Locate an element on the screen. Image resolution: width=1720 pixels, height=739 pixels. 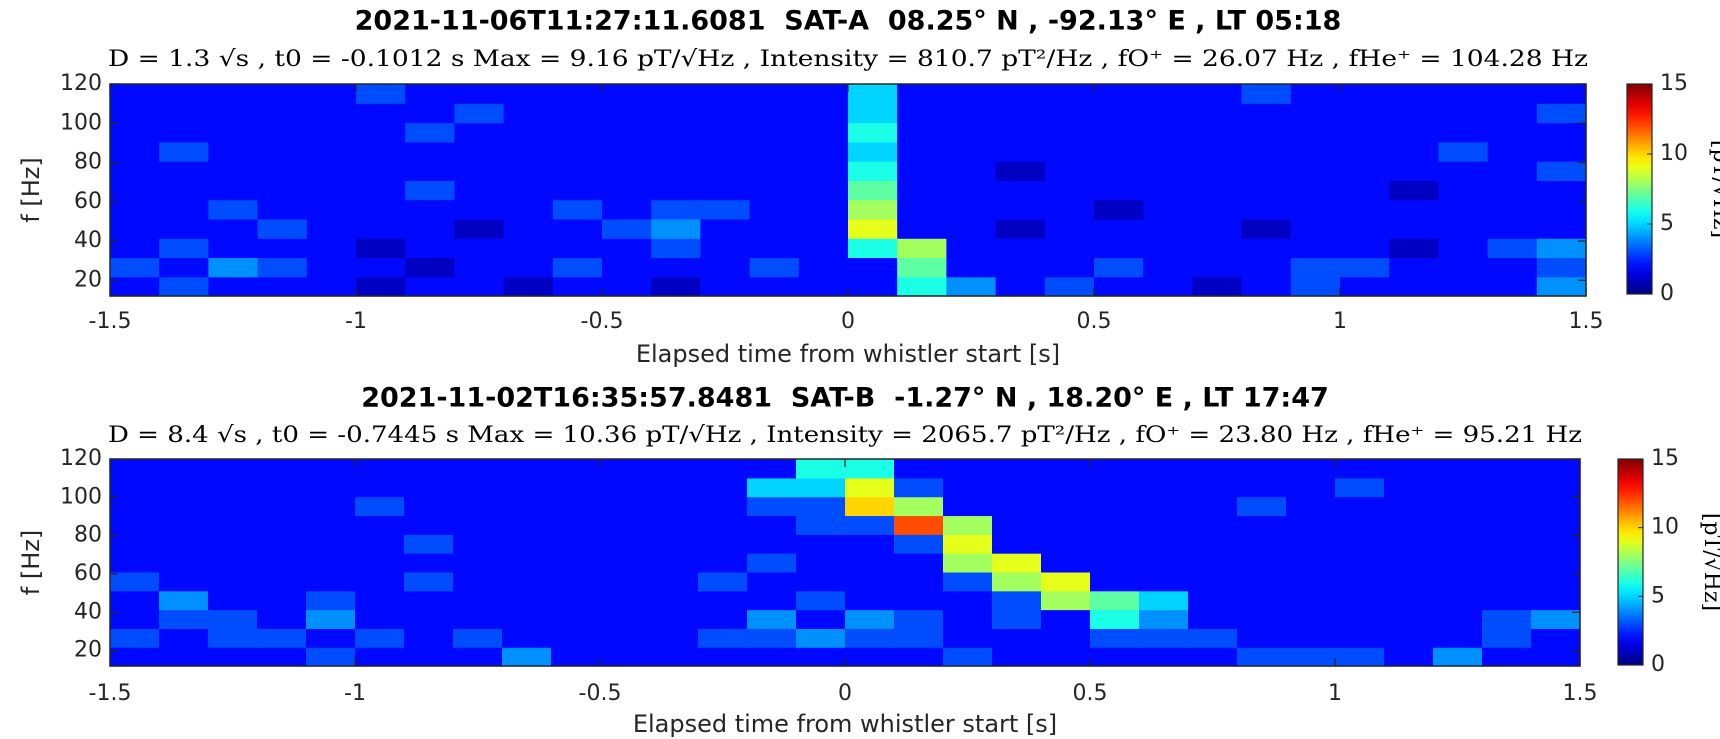
colorbar-tick-label: 0 is located at coordinates (1667, 293).